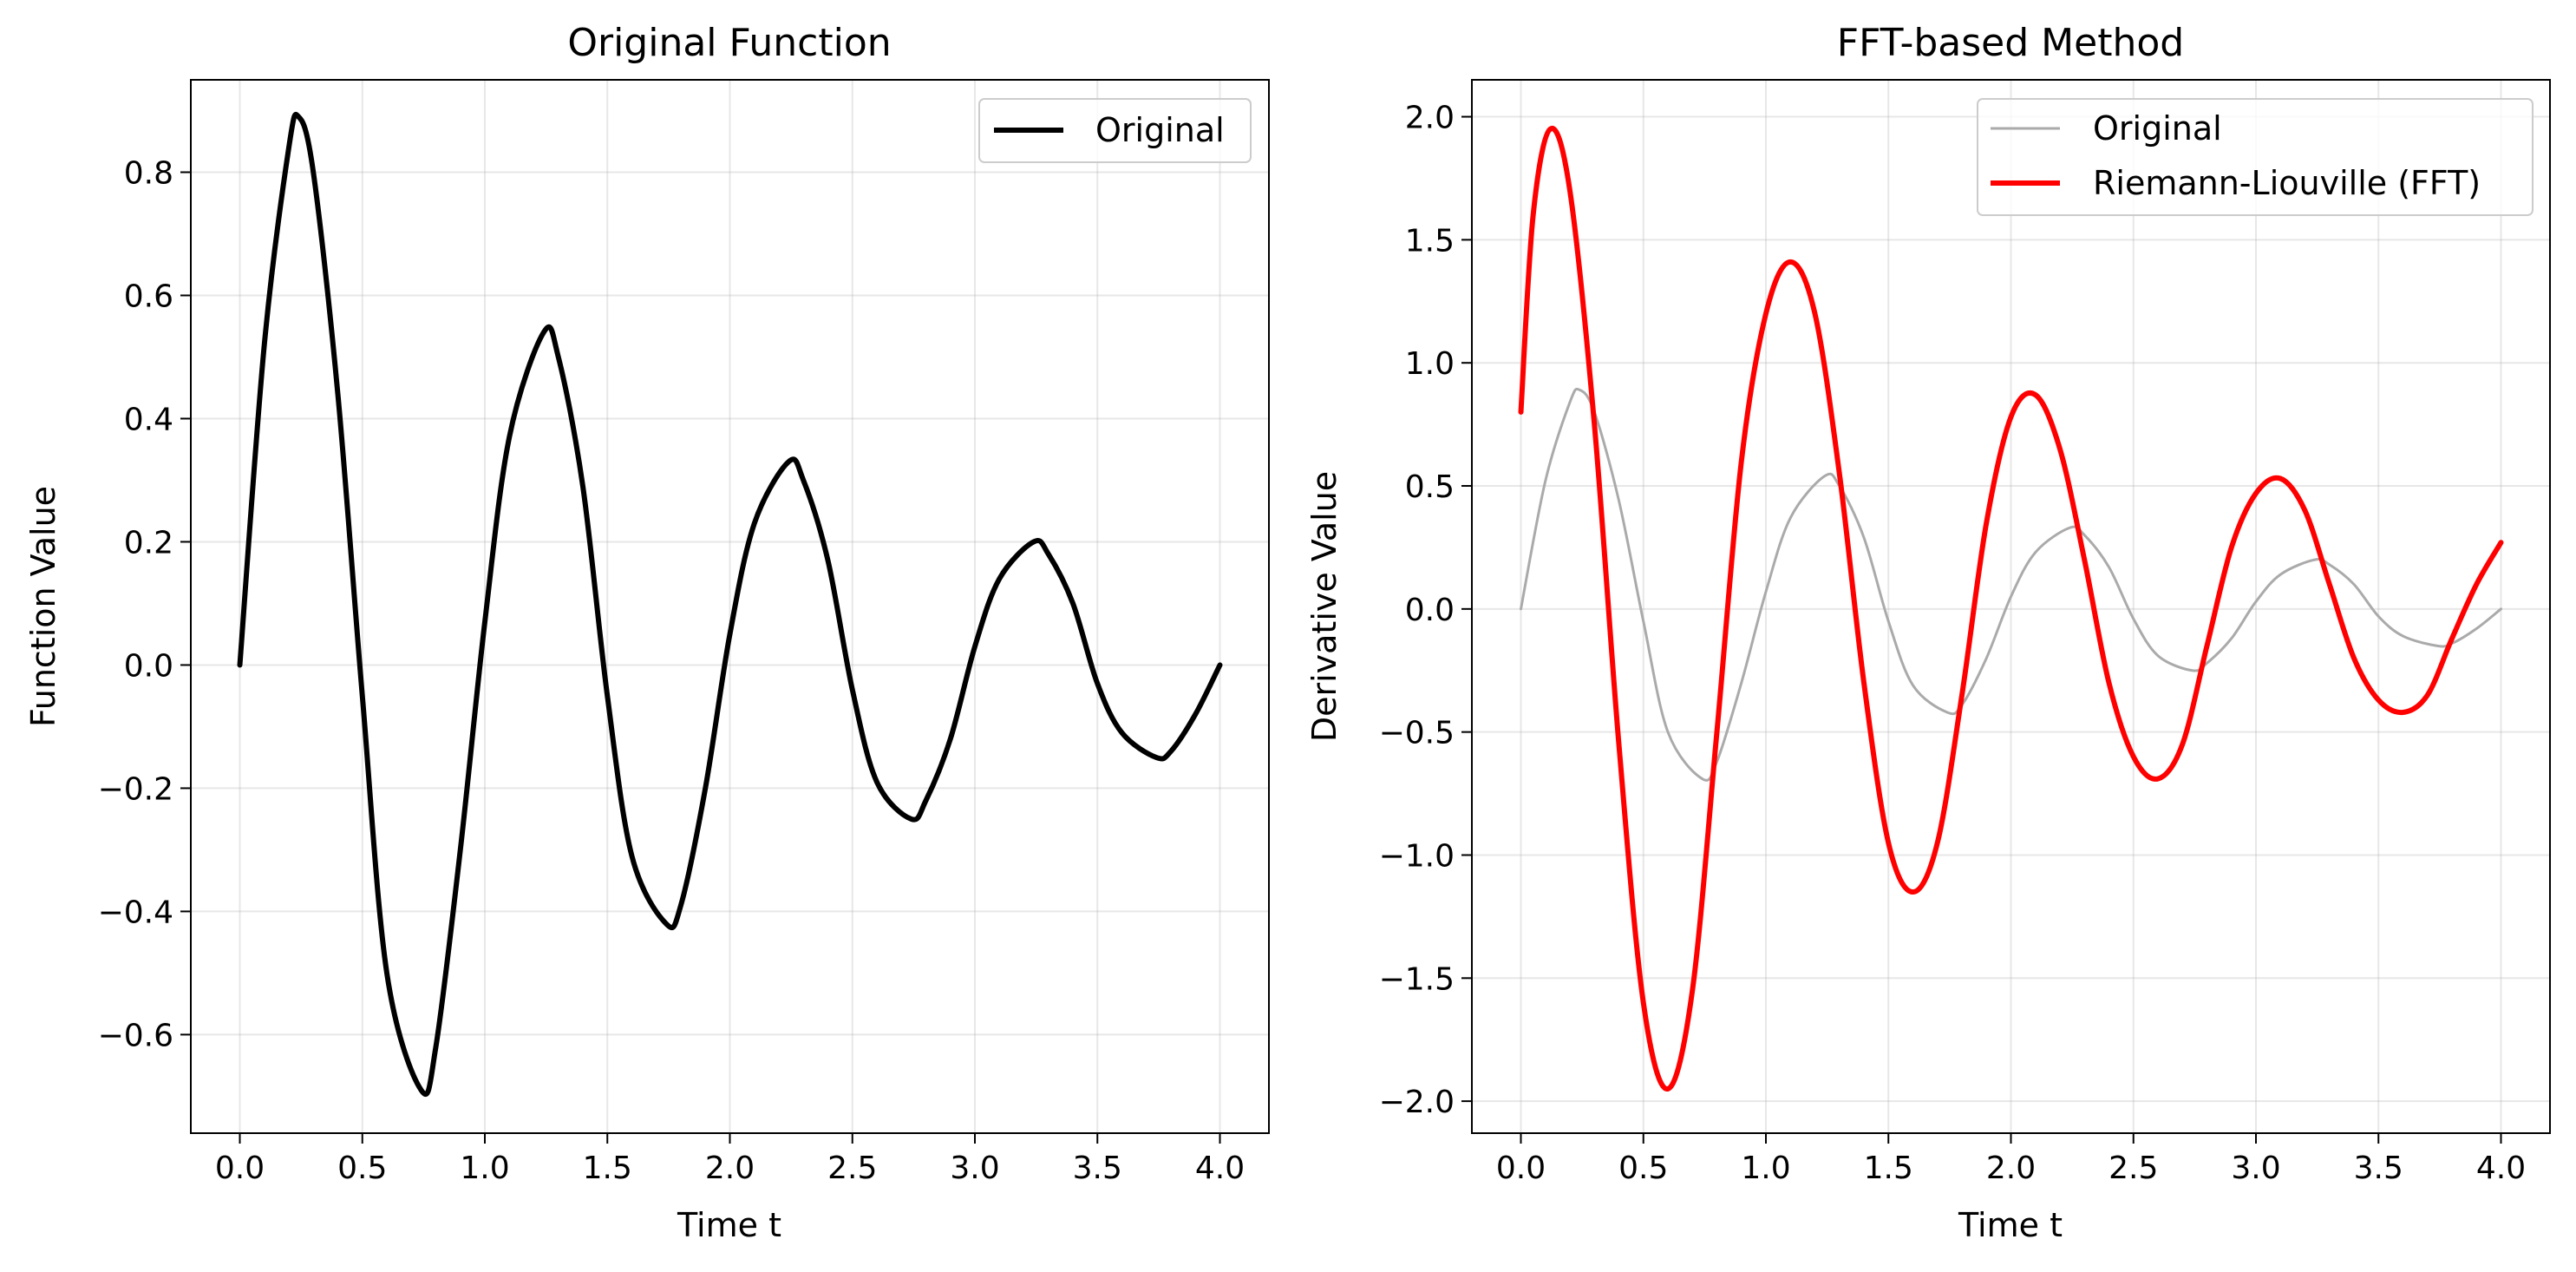 The image size is (2576, 1272). What do you see at coordinates (729, 43) in the screenshot?
I see `chart-title: Original Function` at bounding box center [729, 43].